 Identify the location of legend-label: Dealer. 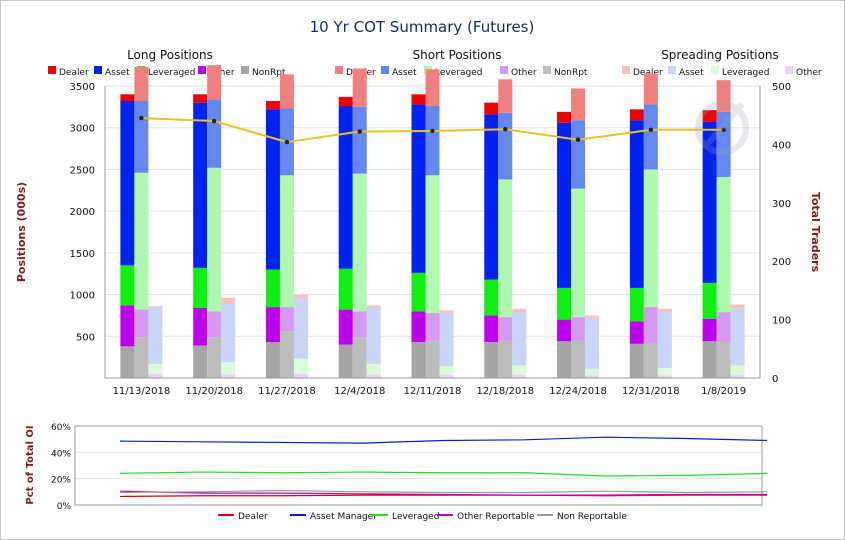
(74, 73).